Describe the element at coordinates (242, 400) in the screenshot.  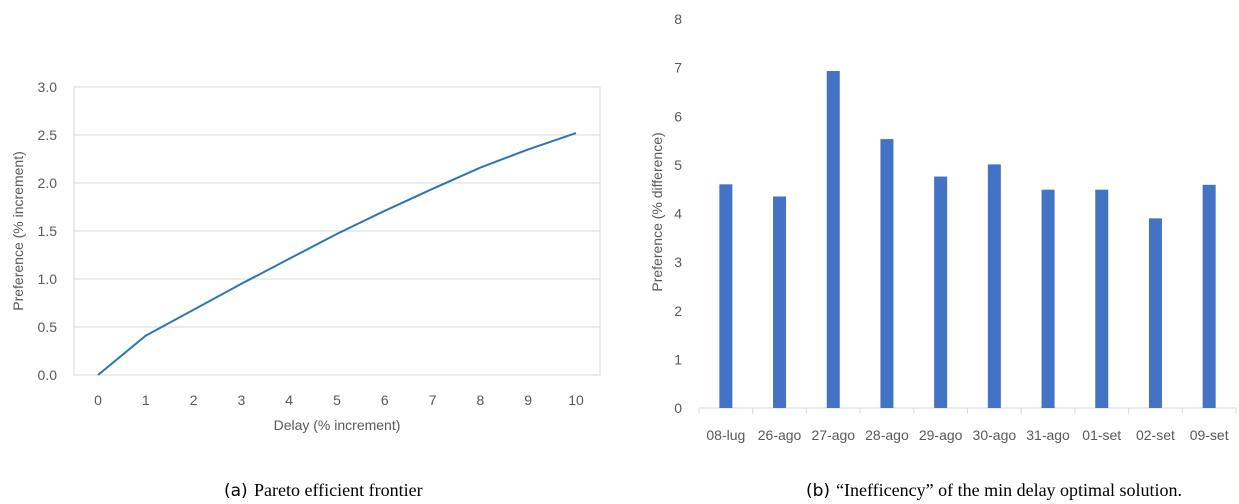
I see `x-tick-label-a: 3` at that location.